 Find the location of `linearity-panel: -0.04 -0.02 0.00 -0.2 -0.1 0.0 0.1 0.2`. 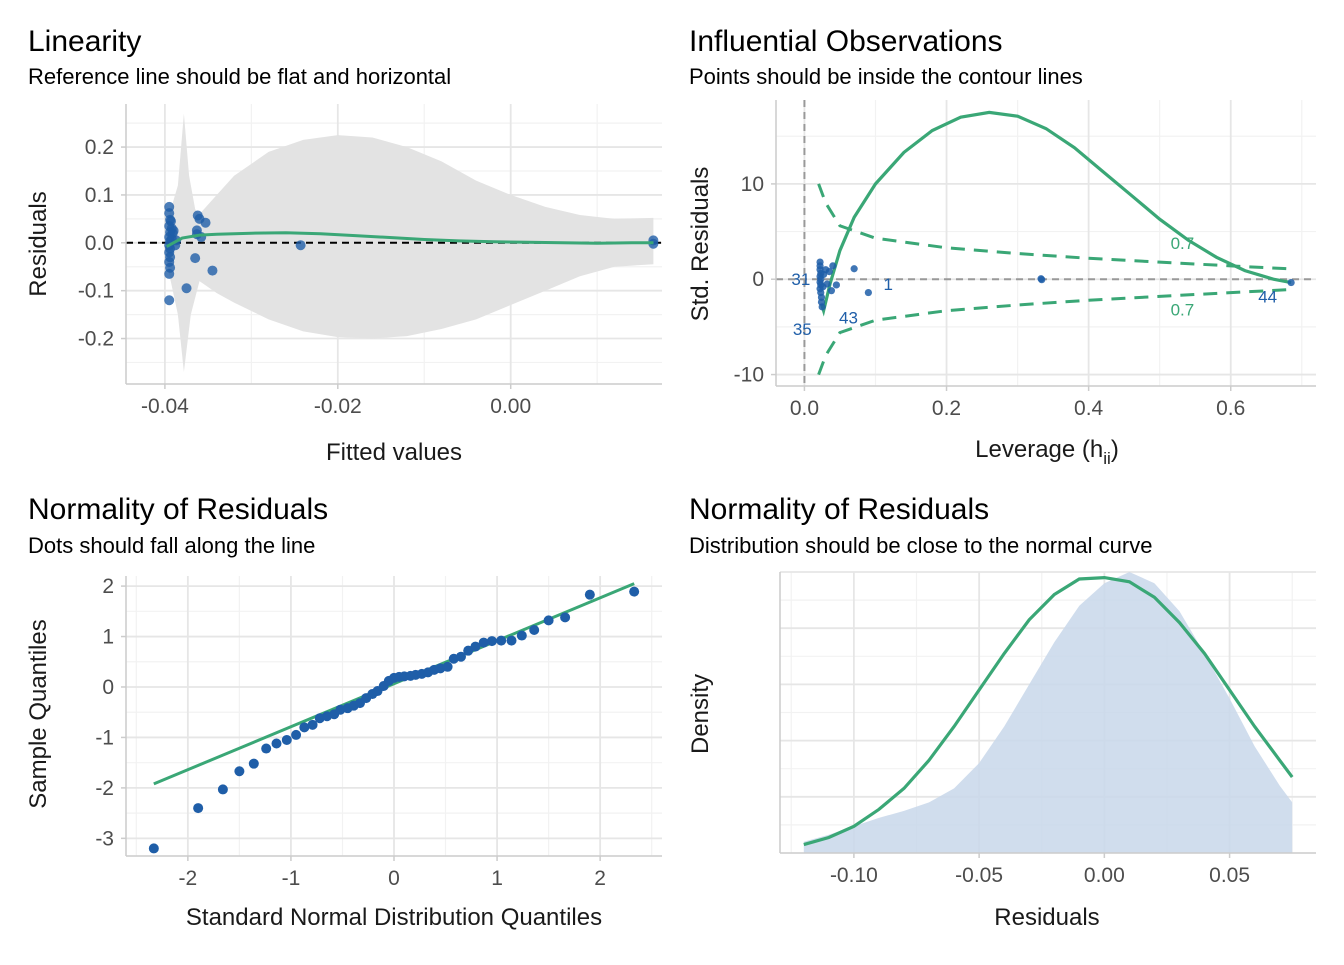

linearity-panel: -0.04 -0.02 0.00 -0.2 -0.1 0.0 0.1 0.2 is located at coordinates (370, 261).